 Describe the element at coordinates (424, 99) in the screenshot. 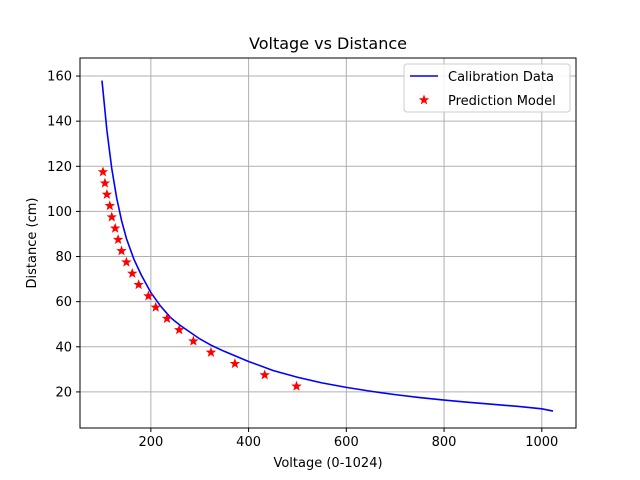

I see `legend-swatch-prediction-model` at that location.